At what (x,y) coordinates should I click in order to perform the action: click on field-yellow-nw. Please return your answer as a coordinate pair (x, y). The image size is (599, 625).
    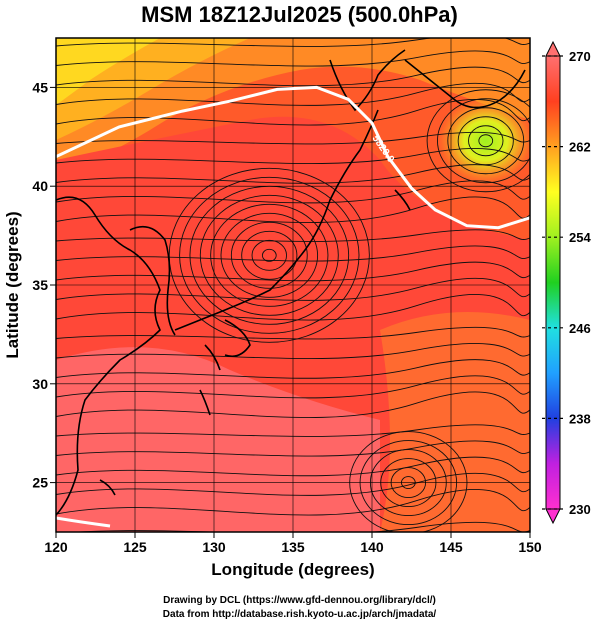
    Looking at the image, I should click on (108, 71).